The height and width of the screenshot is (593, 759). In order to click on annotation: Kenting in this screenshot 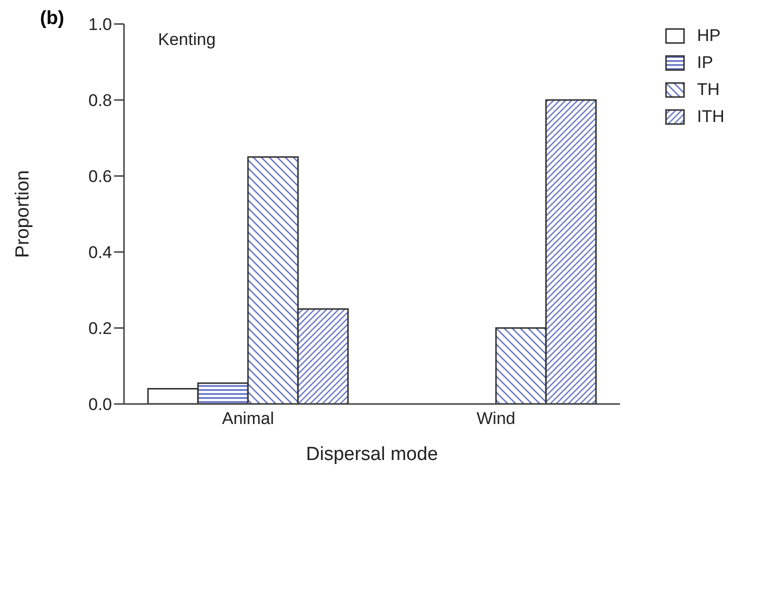, I will do `click(187, 40)`.